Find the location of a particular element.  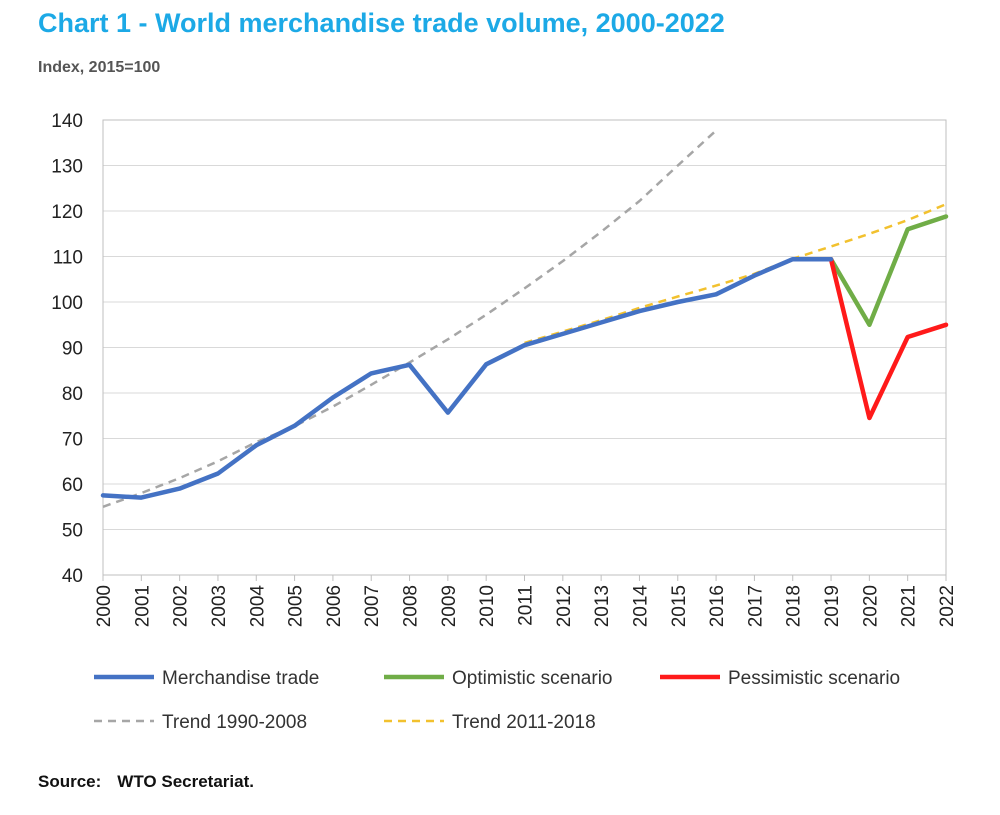

legend-label-pessimistic-scenario: Pessimistic scenario is located at coordinates (814, 678).